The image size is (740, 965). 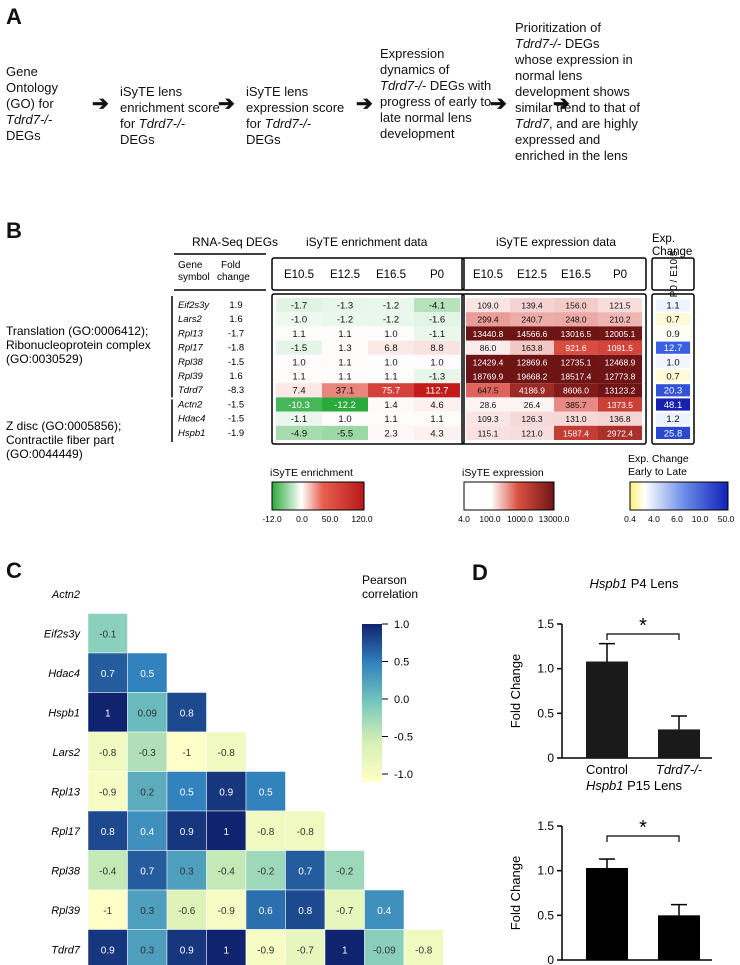 What do you see at coordinates (677, 519) in the screenshot?
I see `legend-tick: 6.0` at bounding box center [677, 519].